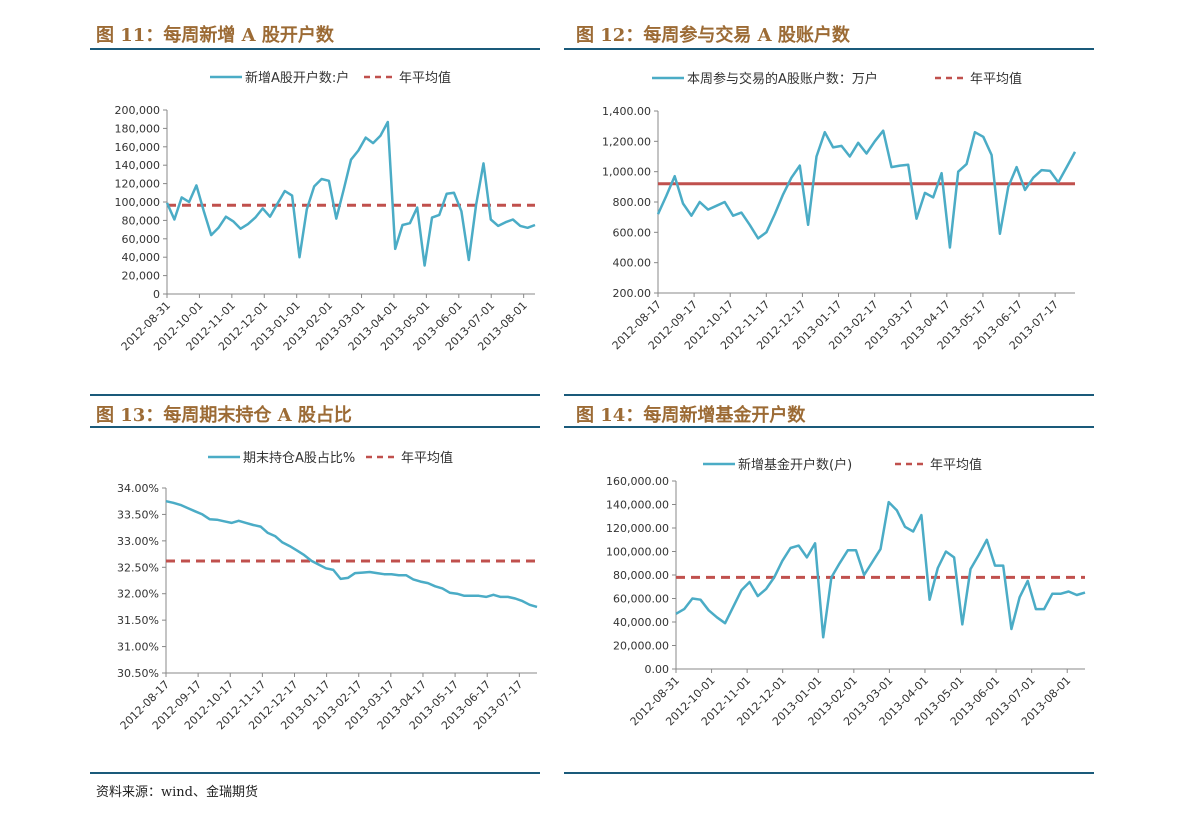  Describe the element at coordinates (138, 147) in the screenshot. I see `y-tick-label: 160,000` at that location.